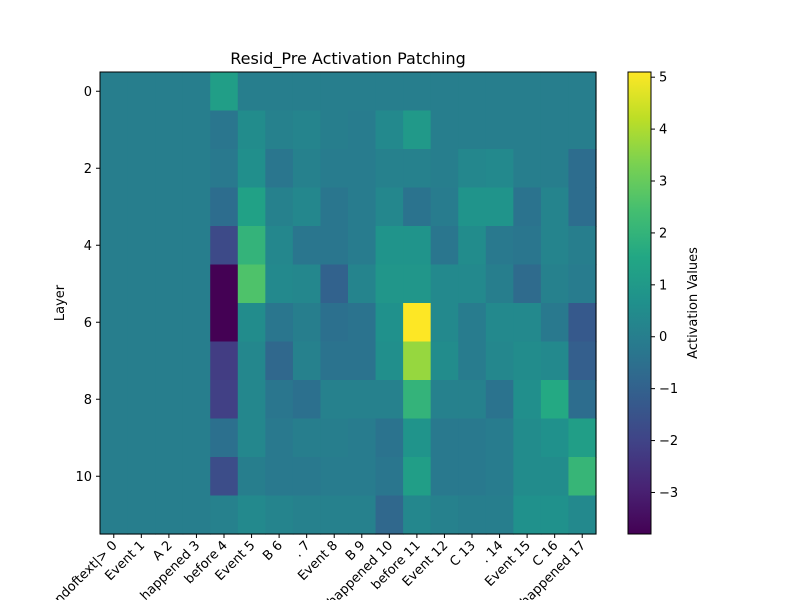 This screenshot has height=605, width=800. Describe the element at coordinates (83, 477) in the screenshot. I see `y-tick-label: 10` at that location.